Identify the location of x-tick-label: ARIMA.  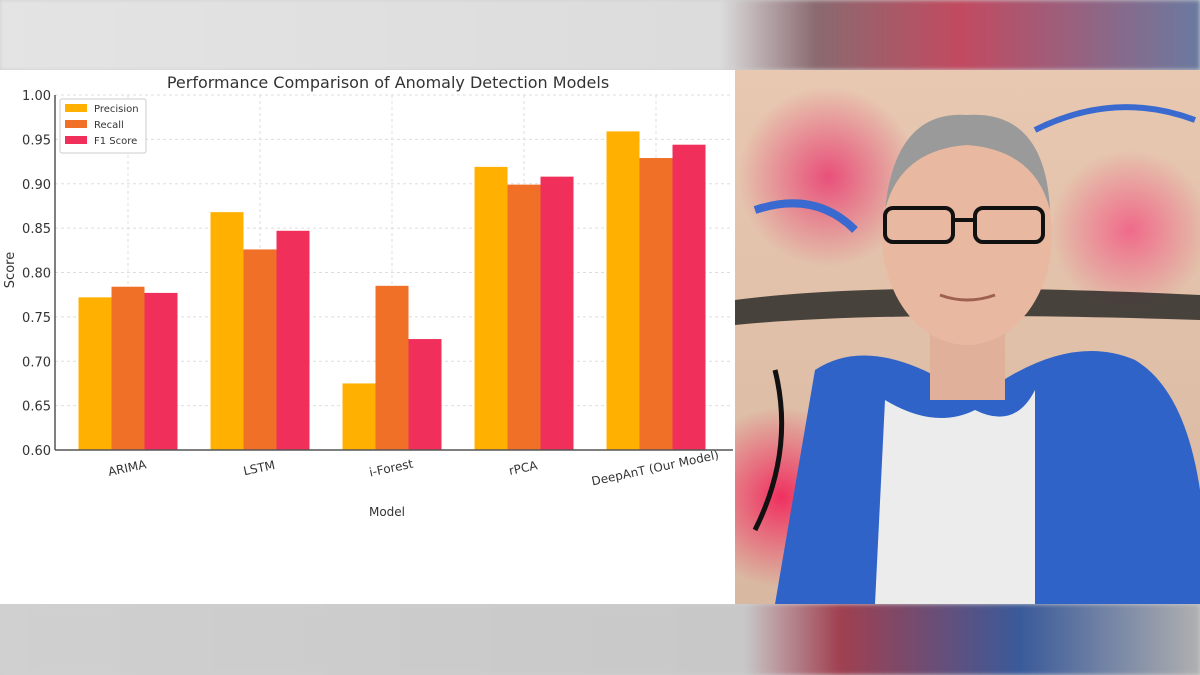
(127, 468).